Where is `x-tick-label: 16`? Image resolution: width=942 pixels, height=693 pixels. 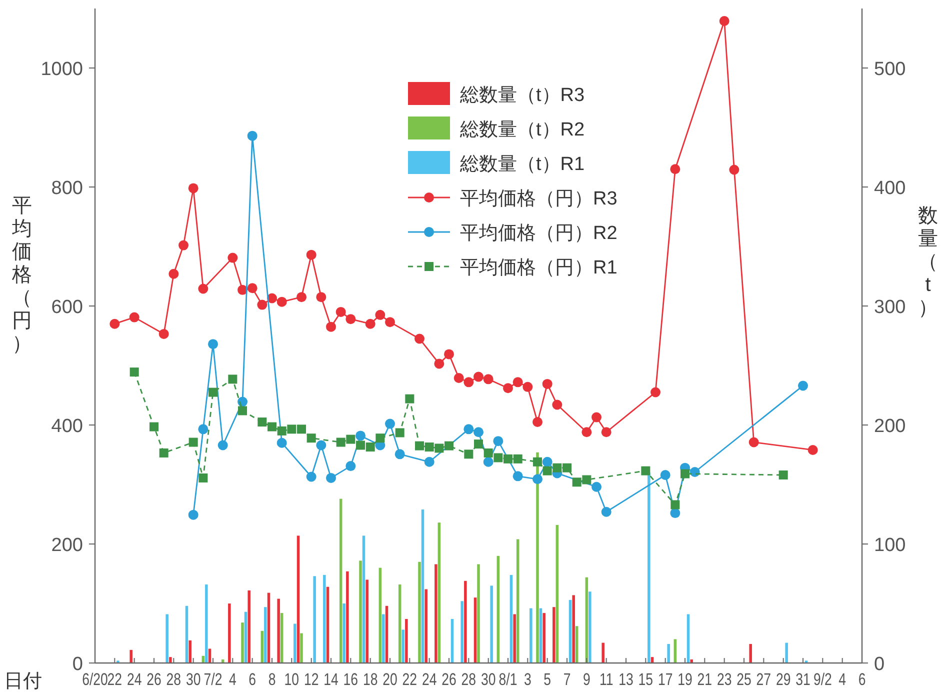
x-tick-label: 16 is located at coordinates (350, 680).